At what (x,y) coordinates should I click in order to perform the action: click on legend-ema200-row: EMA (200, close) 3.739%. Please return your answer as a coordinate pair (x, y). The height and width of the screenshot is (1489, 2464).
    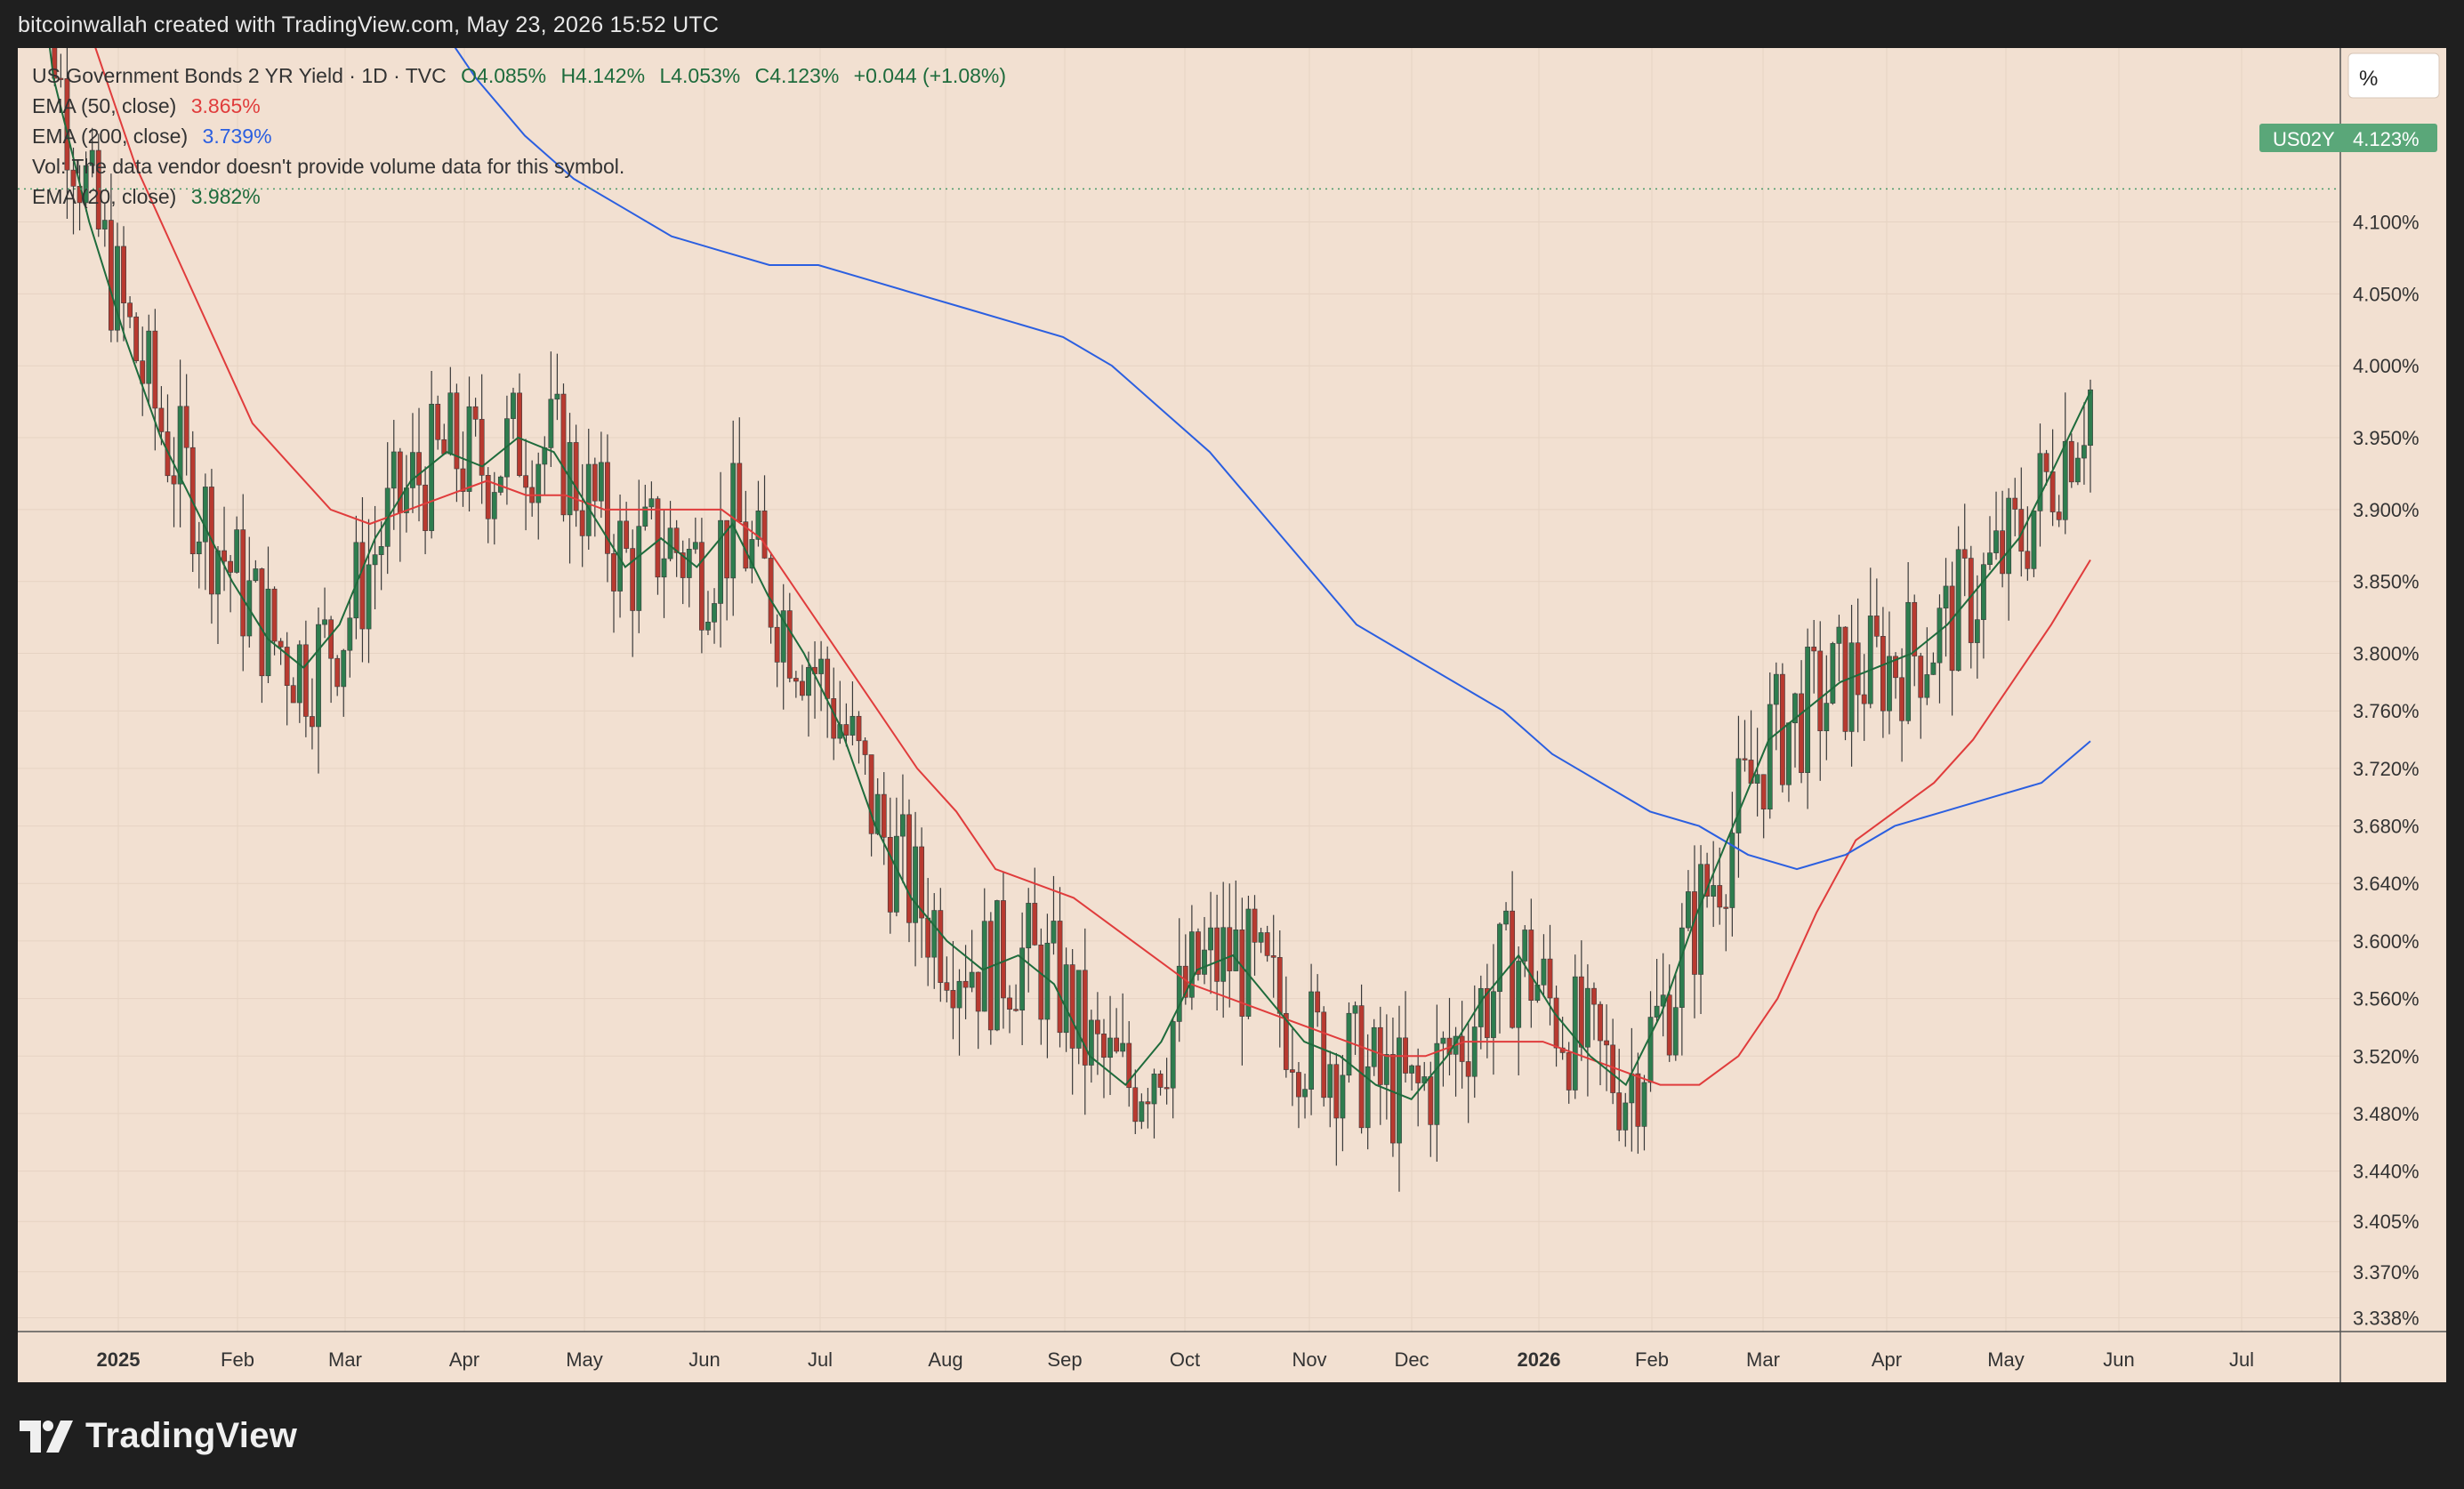
    Looking at the image, I should click on (519, 136).